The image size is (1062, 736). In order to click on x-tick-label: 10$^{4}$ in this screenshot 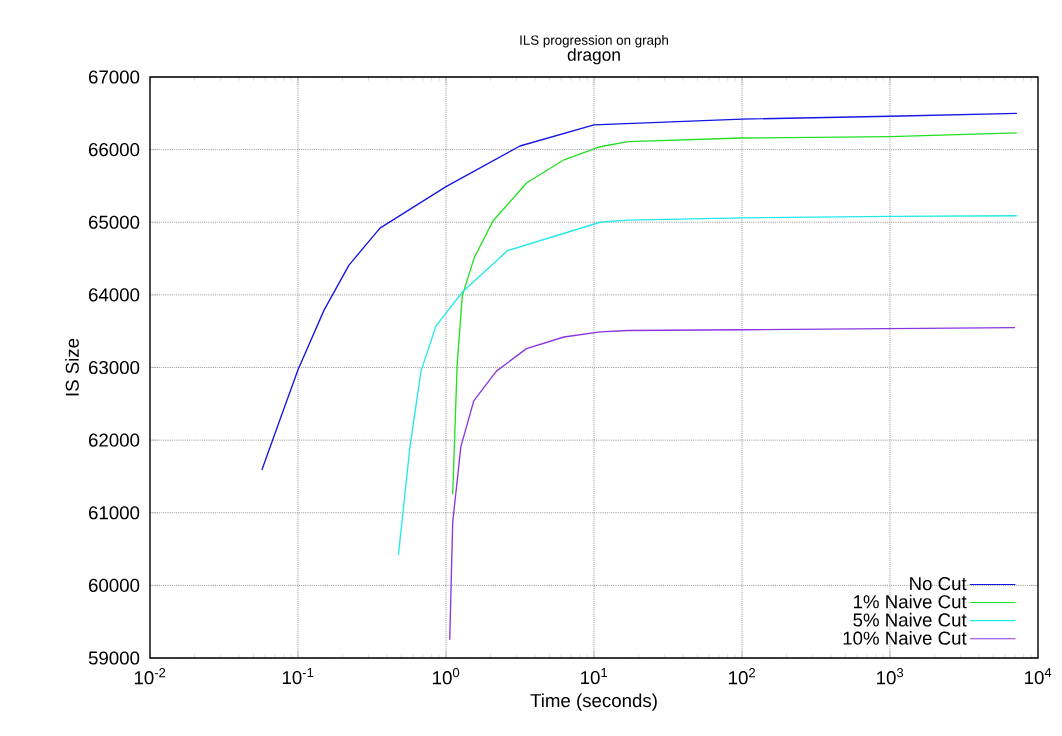, I will do `click(1038, 676)`.